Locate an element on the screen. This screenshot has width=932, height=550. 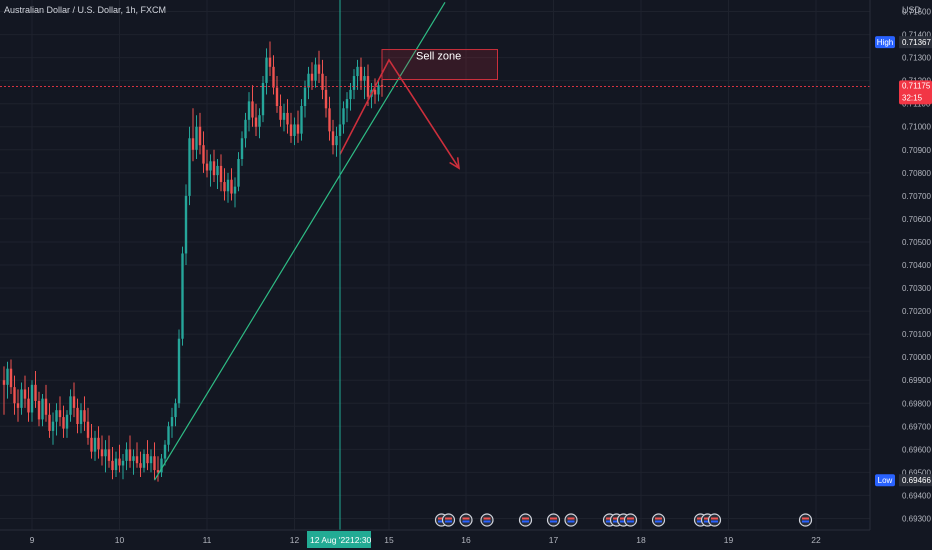
high-tag-label: High is located at coordinates (885, 42).